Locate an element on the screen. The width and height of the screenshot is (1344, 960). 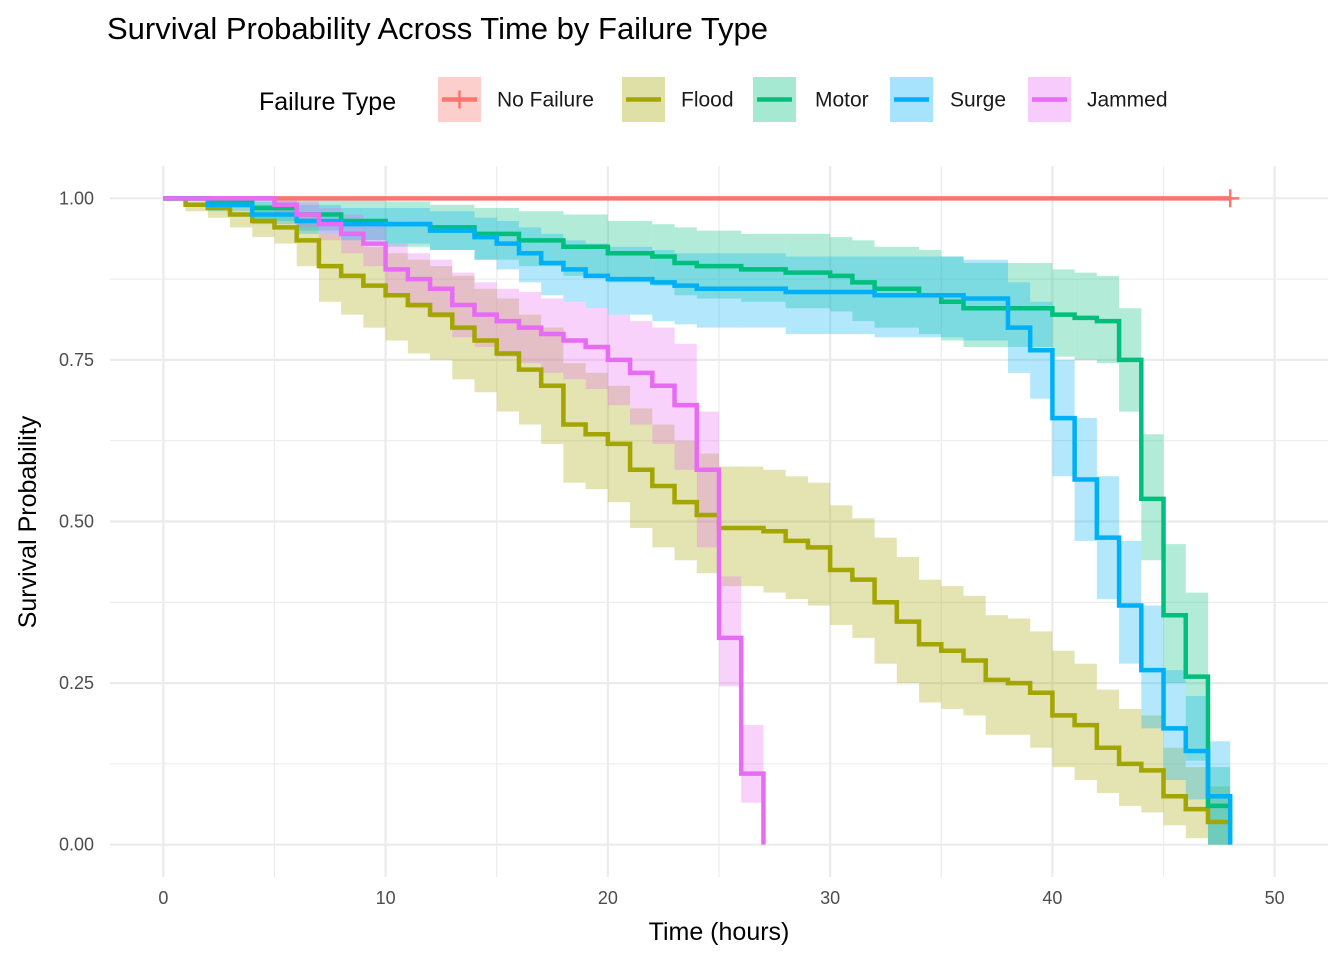
legend-item-surge: Surge is located at coordinates (948, 99).